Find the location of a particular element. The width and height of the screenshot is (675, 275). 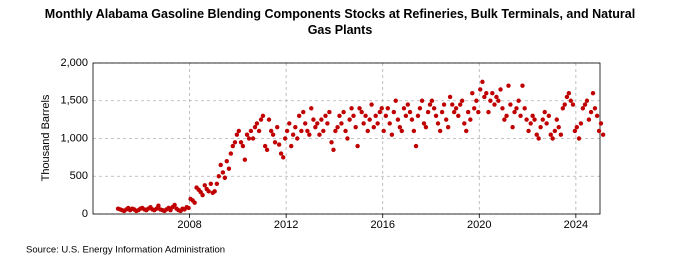

x-tick-label: 2020 is located at coordinates (479, 225).